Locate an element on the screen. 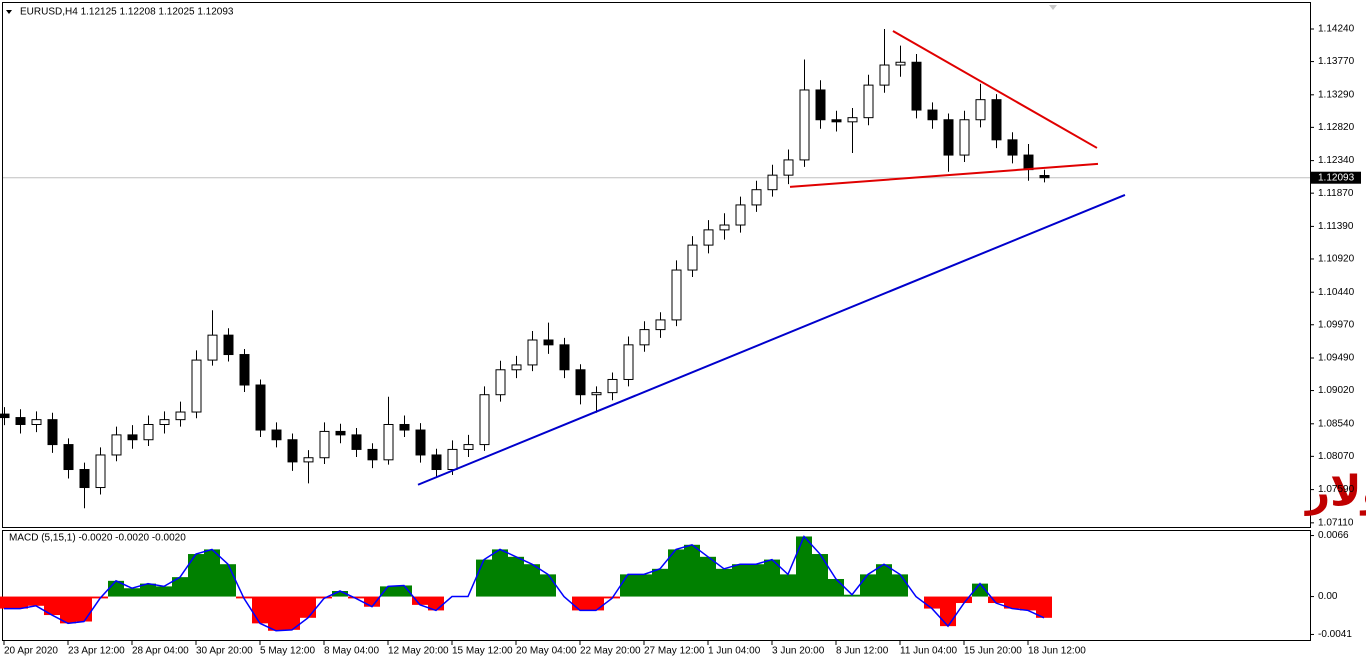  x-tick-label: 1 Jun 04:00 is located at coordinates (734, 651).